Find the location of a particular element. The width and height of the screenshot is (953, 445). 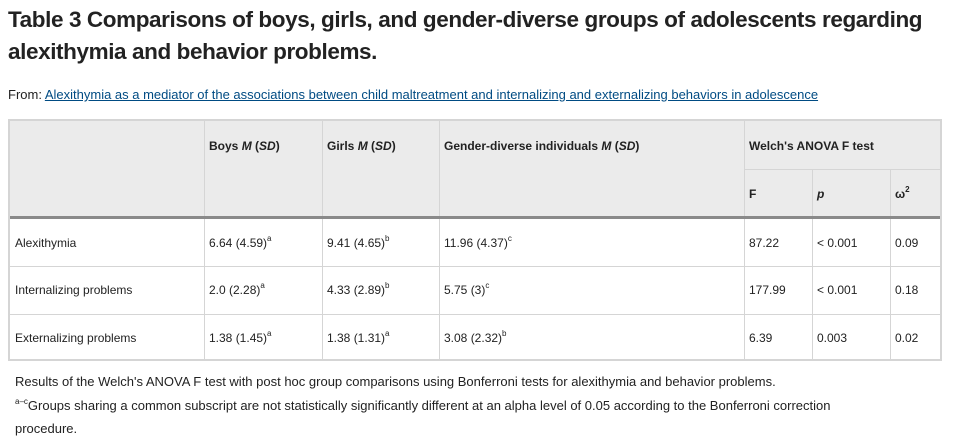

cell-girls: 9.41 (4.65)b is located at coordinates (358, 242).